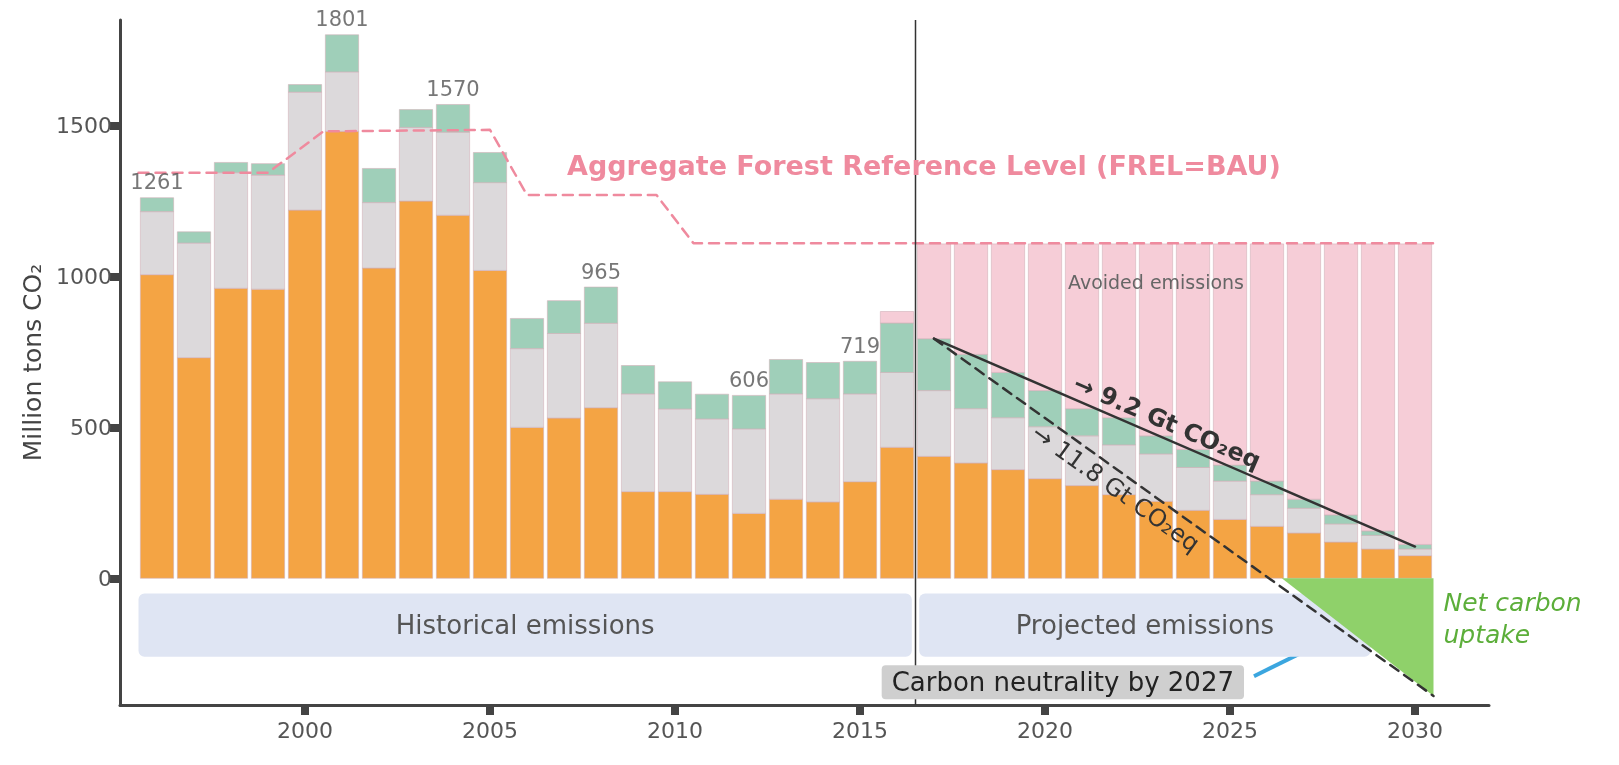 This screenshot has width=1619, height=765. I want to click on y-tick-label: 500, so click(91, 427).